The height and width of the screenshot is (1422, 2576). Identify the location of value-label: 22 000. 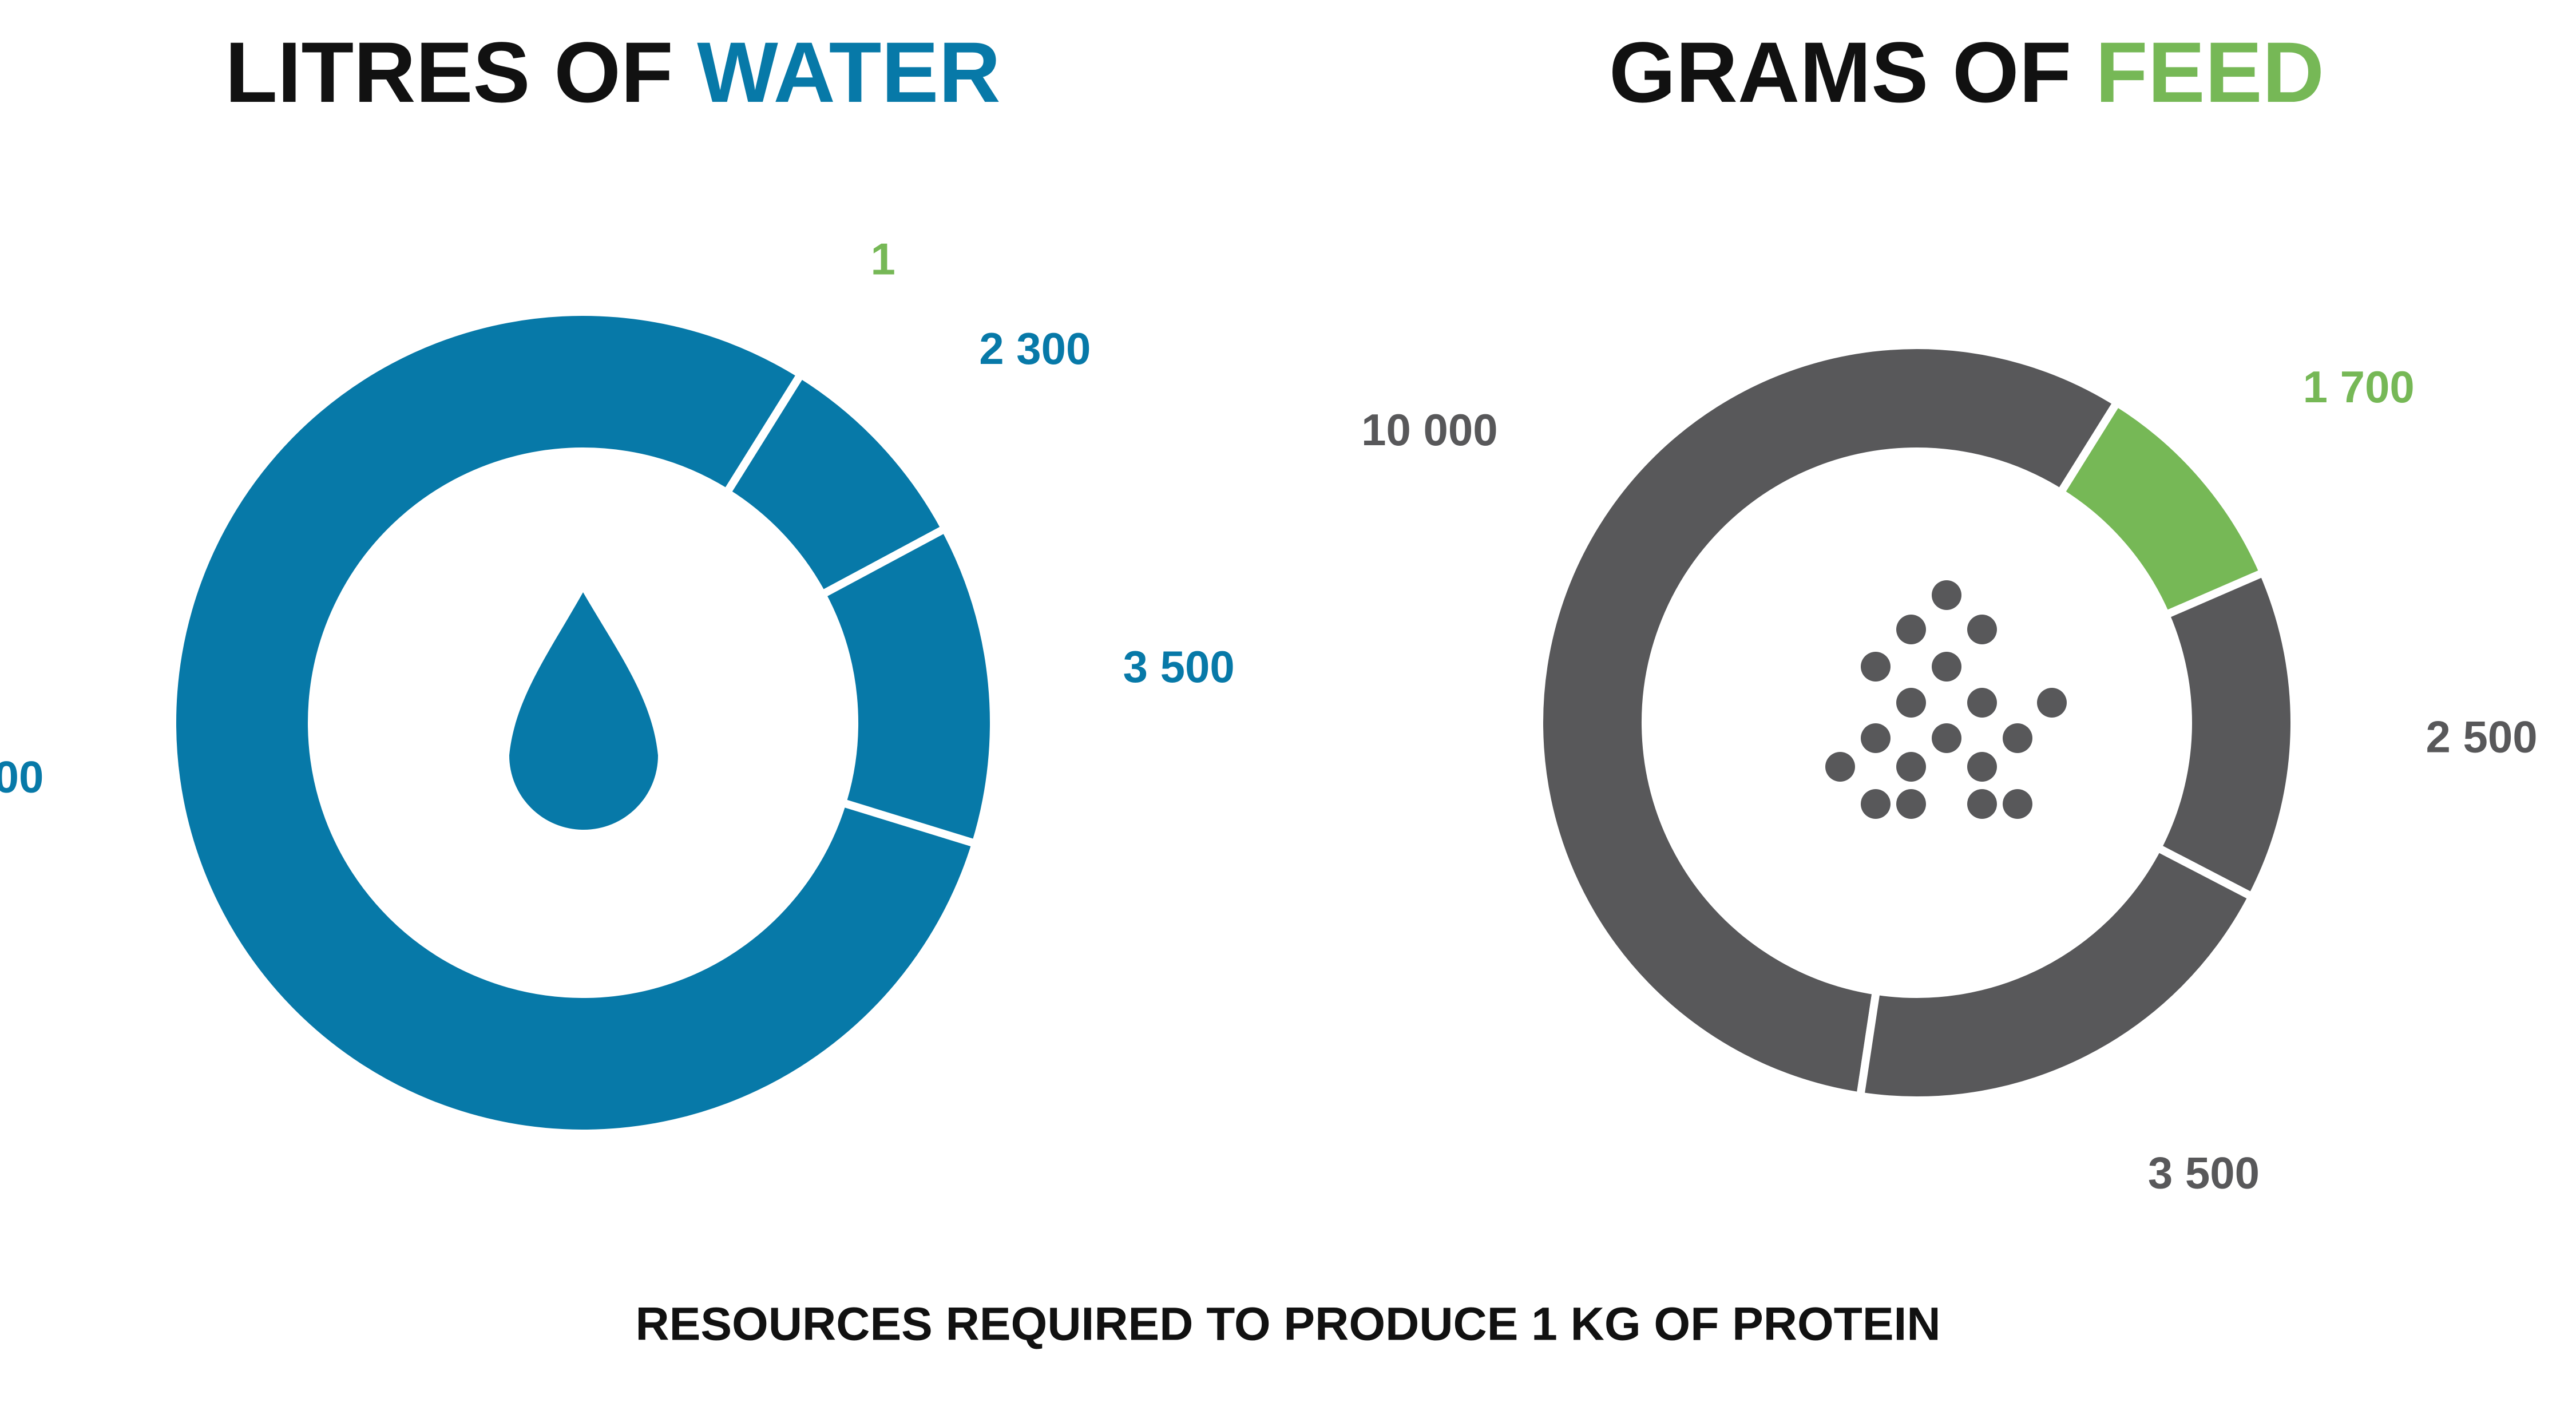
(22, 777).